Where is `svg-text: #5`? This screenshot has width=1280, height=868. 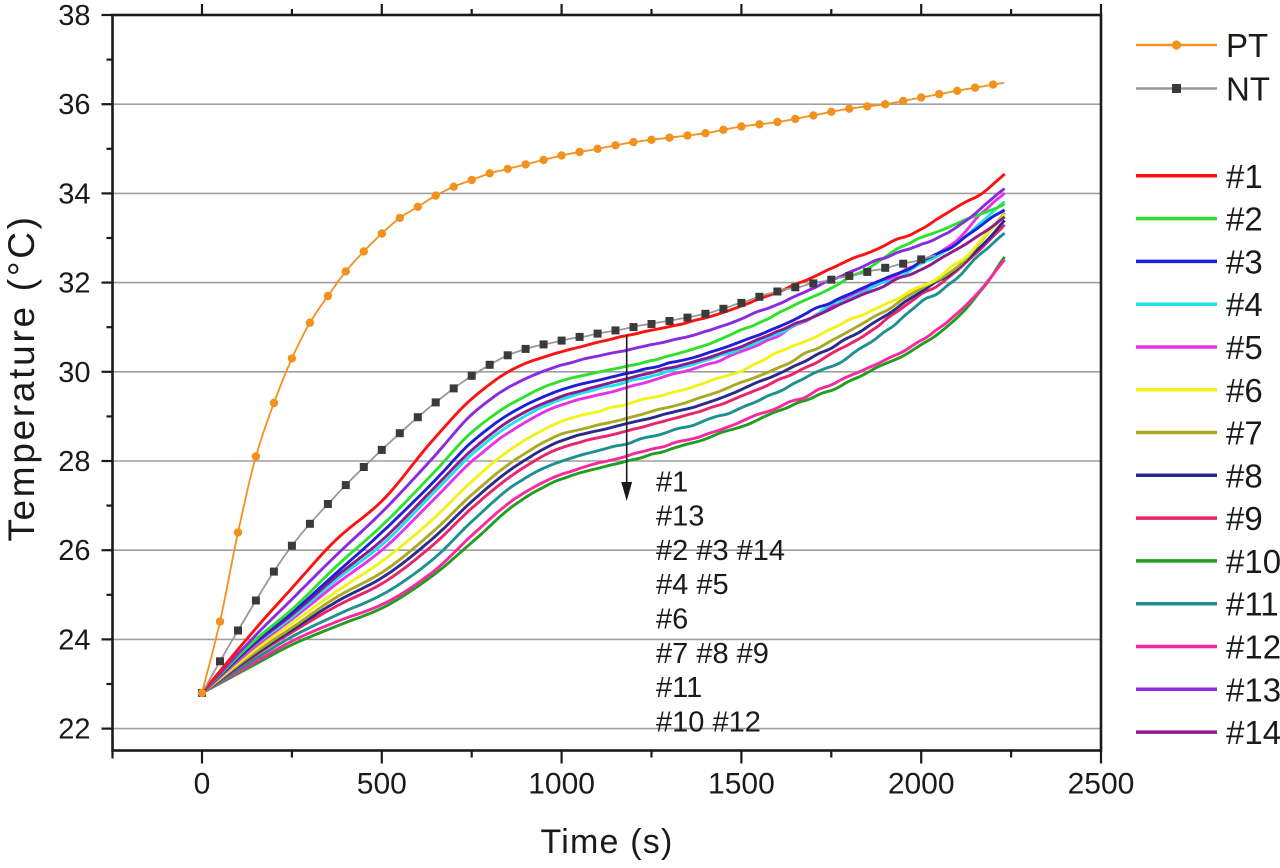 svg-text: #5 is located at coordinates (1244, 347).